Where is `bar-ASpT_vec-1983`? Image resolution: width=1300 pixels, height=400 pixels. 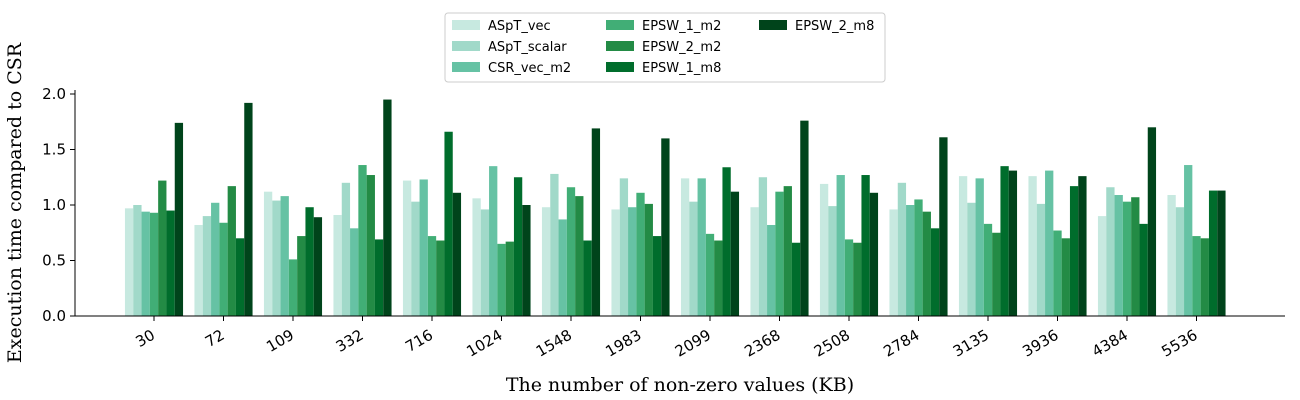
bar-ASpT_vec-1983 is located at coordinates (615, 262).